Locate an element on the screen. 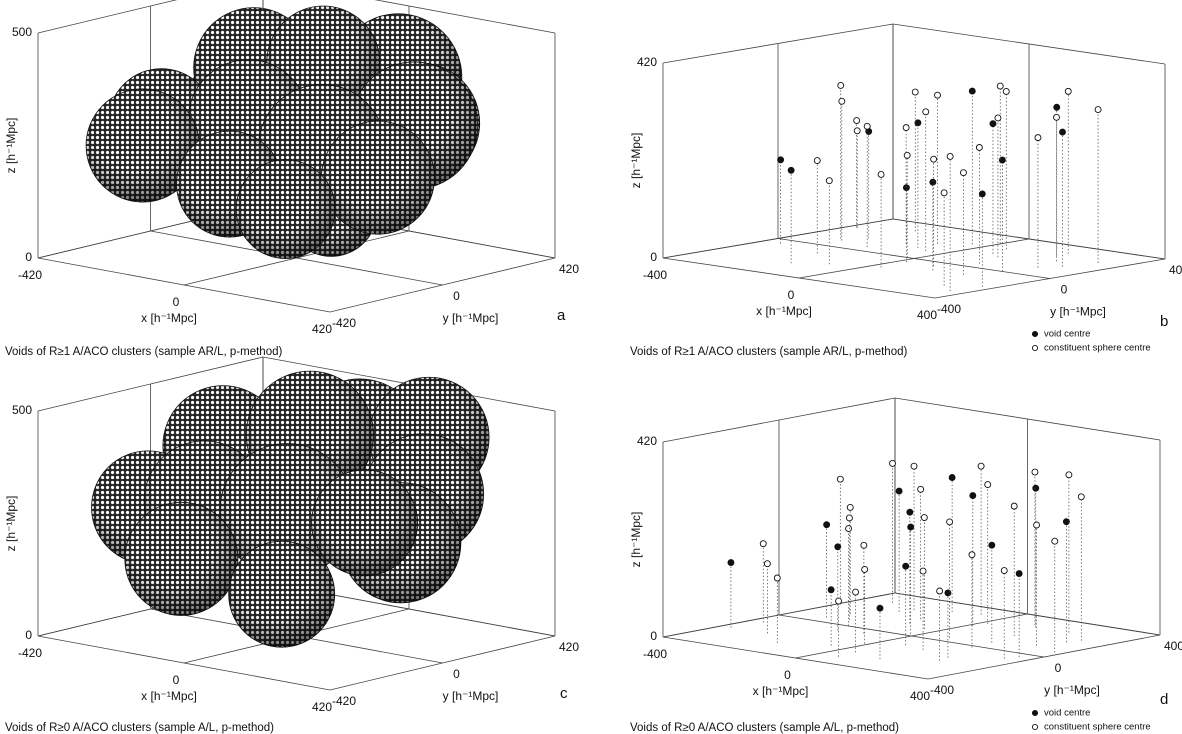  z-tick-label: 420 is located at coordinates (647, 62).